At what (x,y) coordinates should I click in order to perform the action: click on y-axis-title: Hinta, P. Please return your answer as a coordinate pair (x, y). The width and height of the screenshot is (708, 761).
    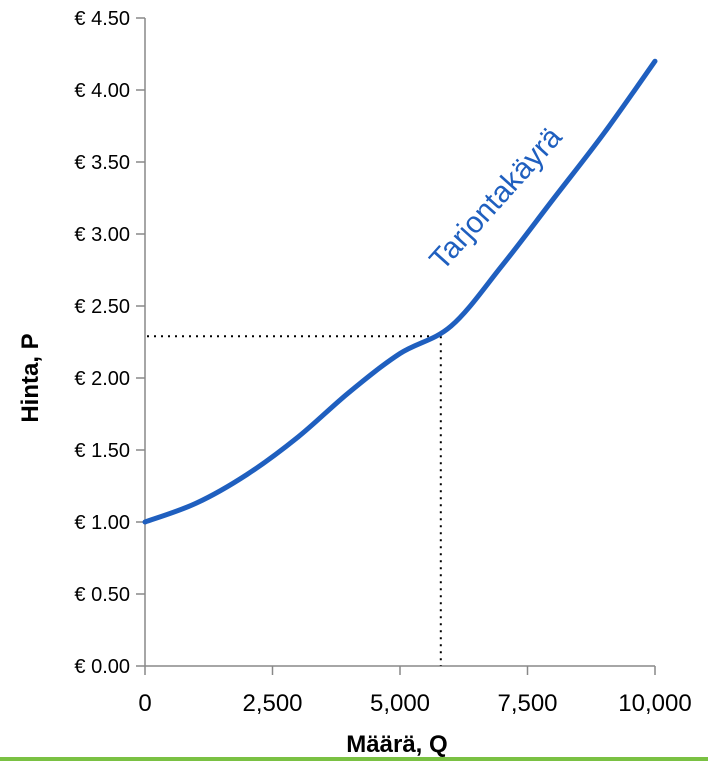
    Looking at the image, I should click on (30, 377).